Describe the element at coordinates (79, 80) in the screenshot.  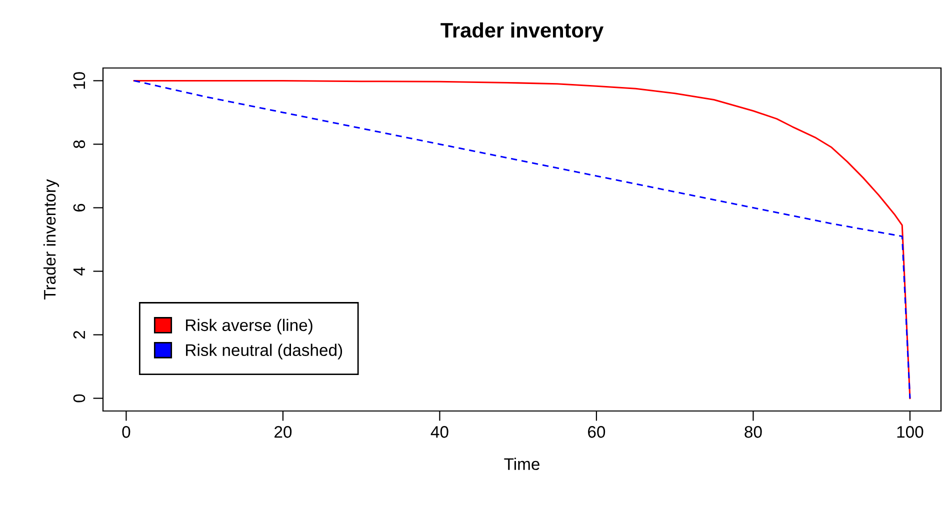
I see `y-tick-label: 10` at that location.